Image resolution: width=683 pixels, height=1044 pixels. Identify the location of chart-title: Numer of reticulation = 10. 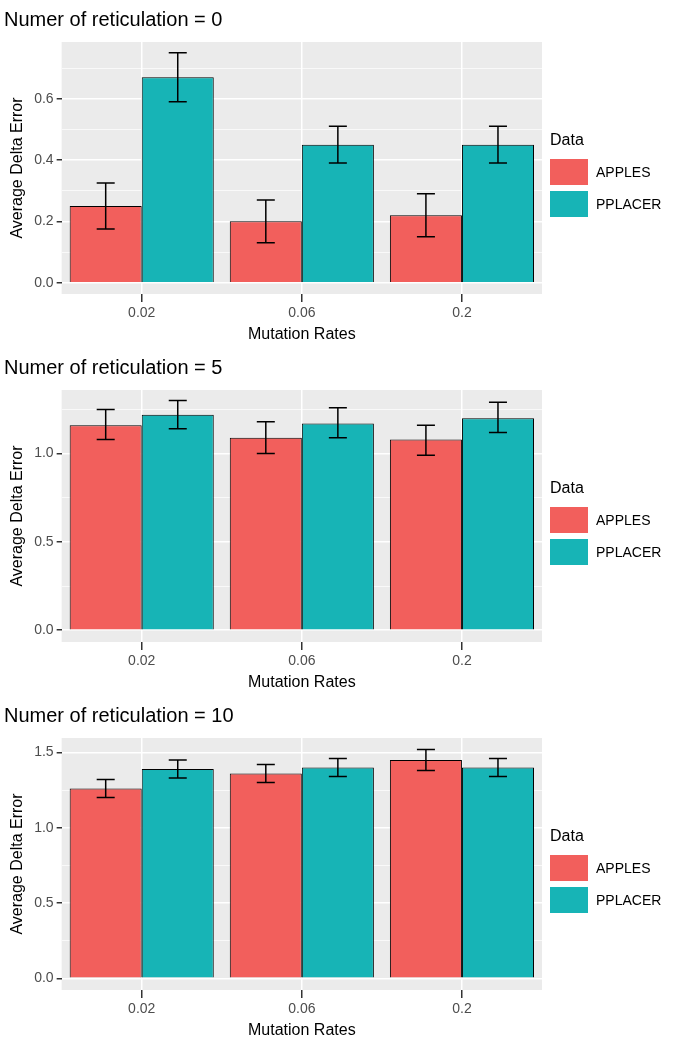
(119, 714).